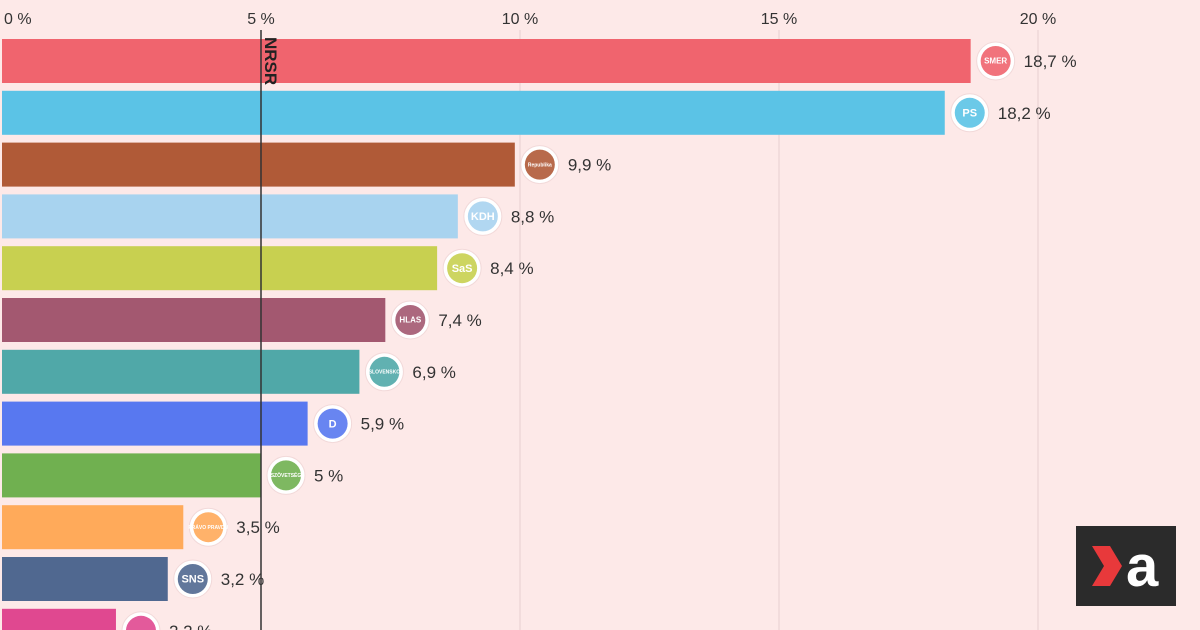 The image size is (1200, 630). Describe the element at coordinates (382, 424) in the screenshot. I see `value-label: 5,9 %` at that location.